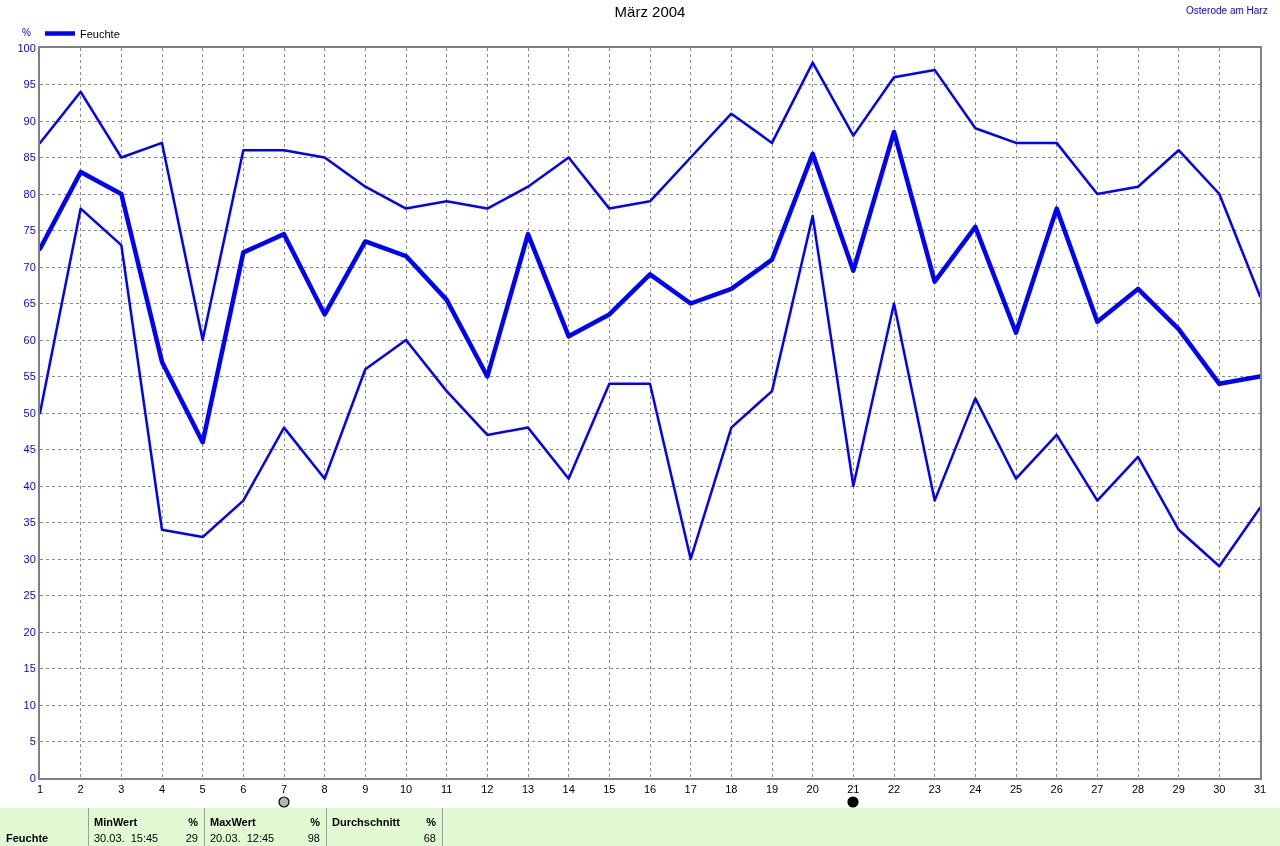  Describe the element at coordinates (731, 789) in the screenshot. I see `x-tick-label: 18` at that location.